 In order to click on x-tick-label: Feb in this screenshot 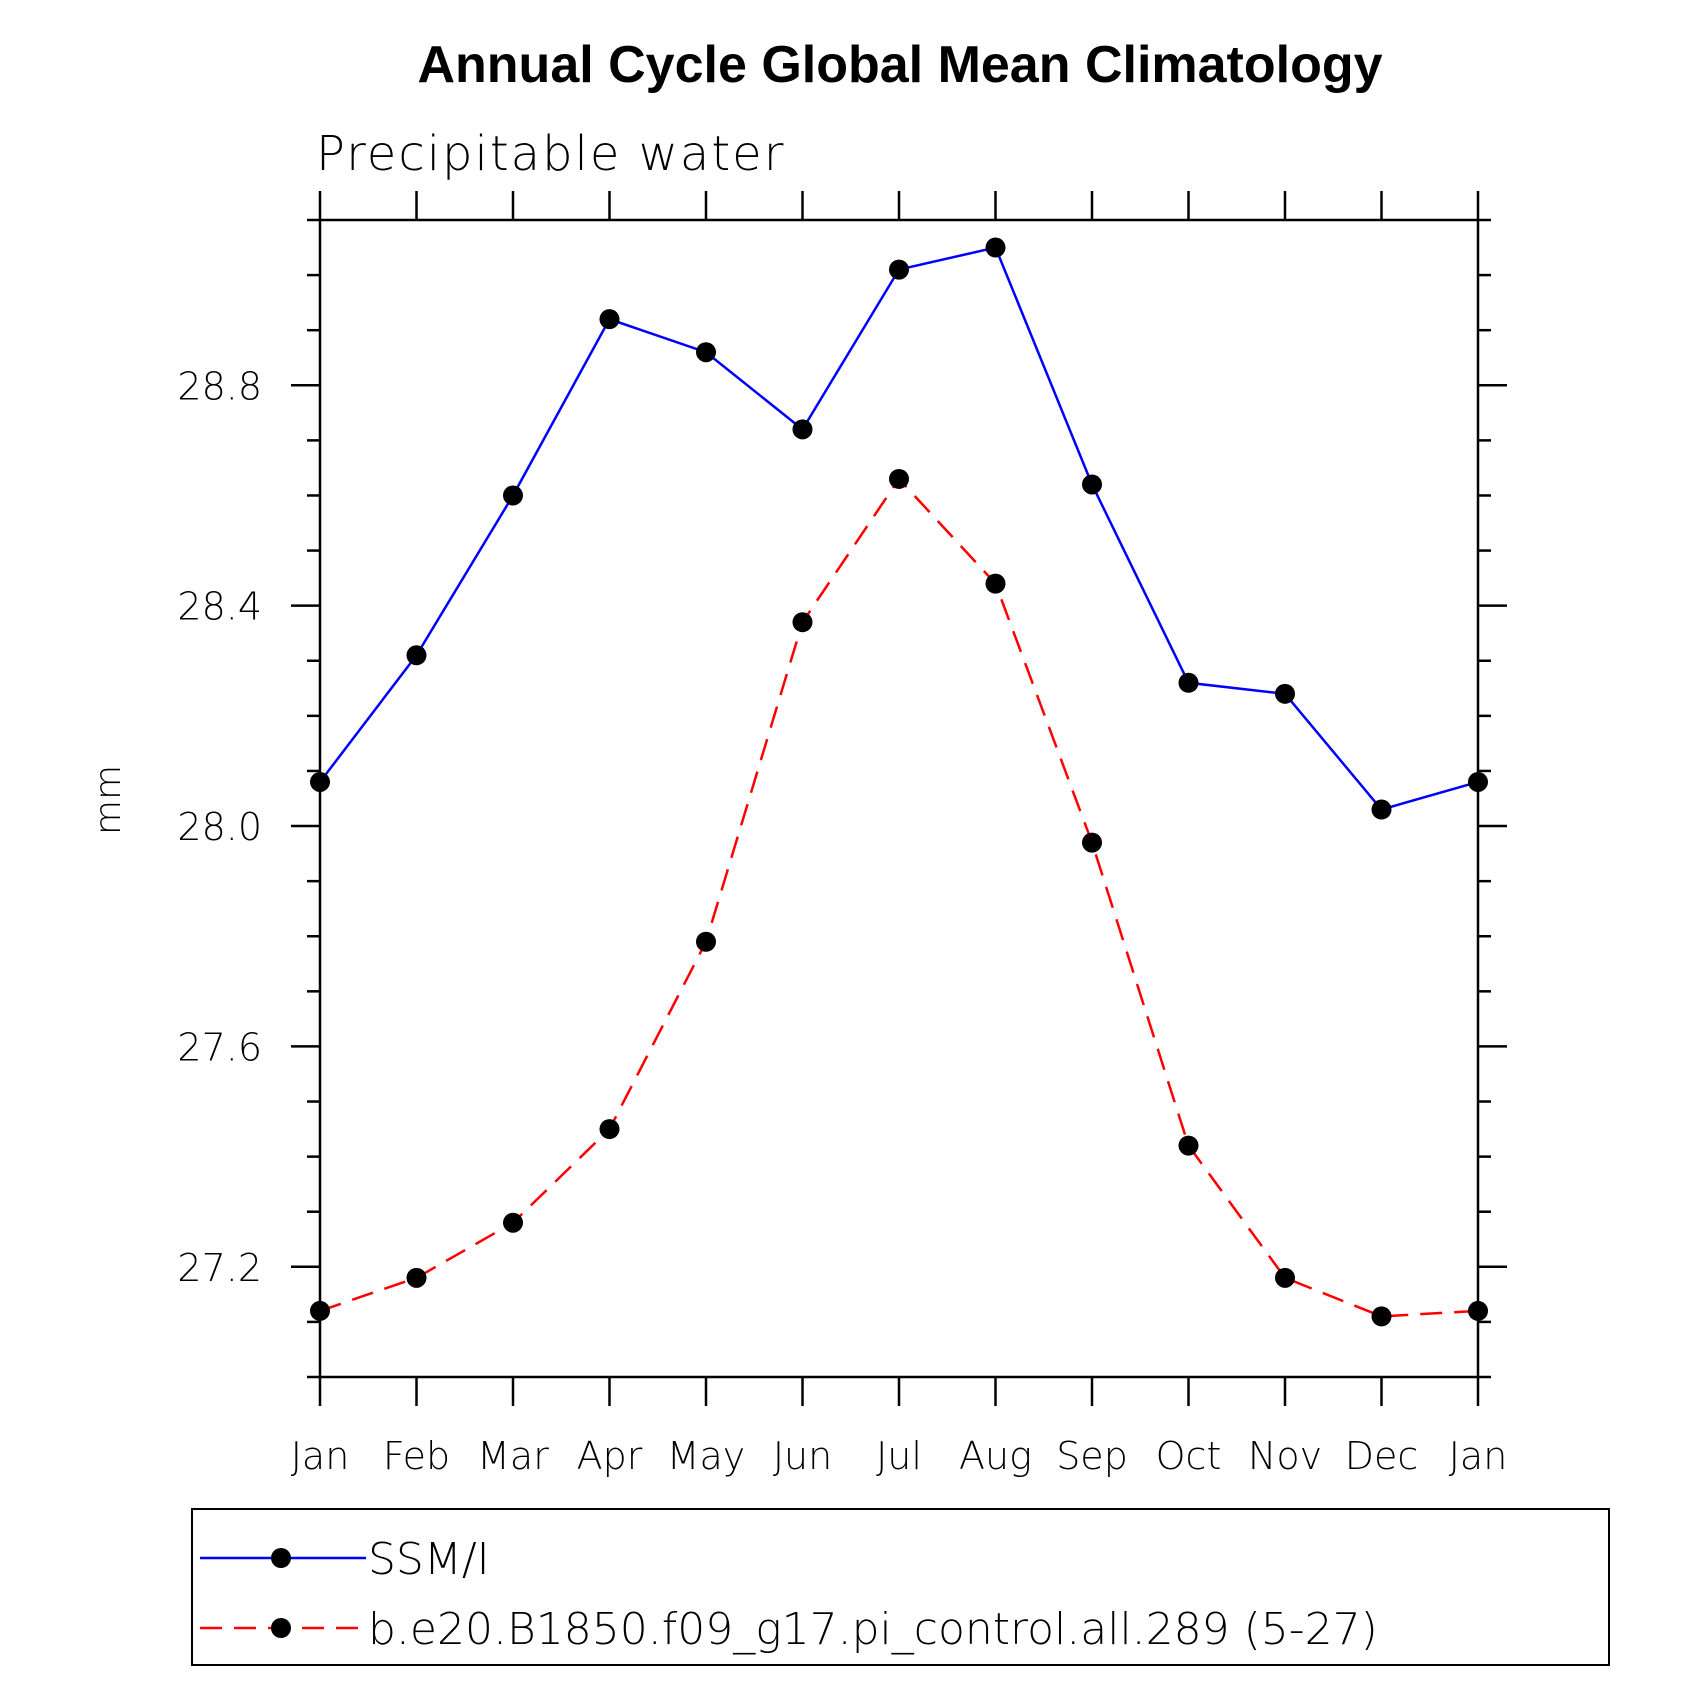, I will do `click(416, 1456)`.